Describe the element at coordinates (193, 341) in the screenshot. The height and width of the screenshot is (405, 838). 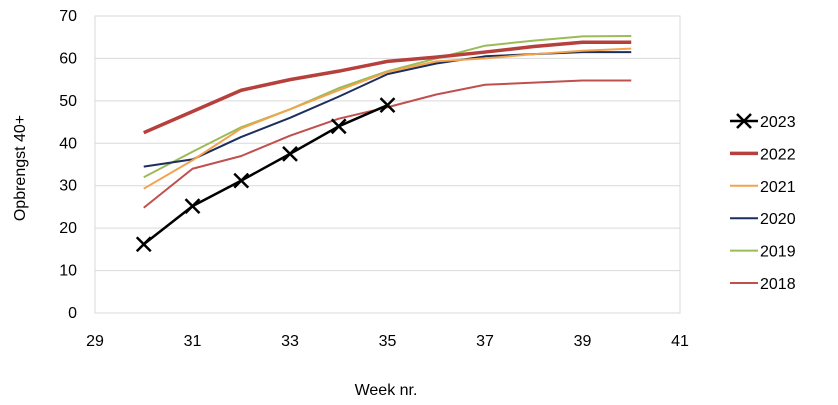
I see `x-tick-label: 31` at that location.